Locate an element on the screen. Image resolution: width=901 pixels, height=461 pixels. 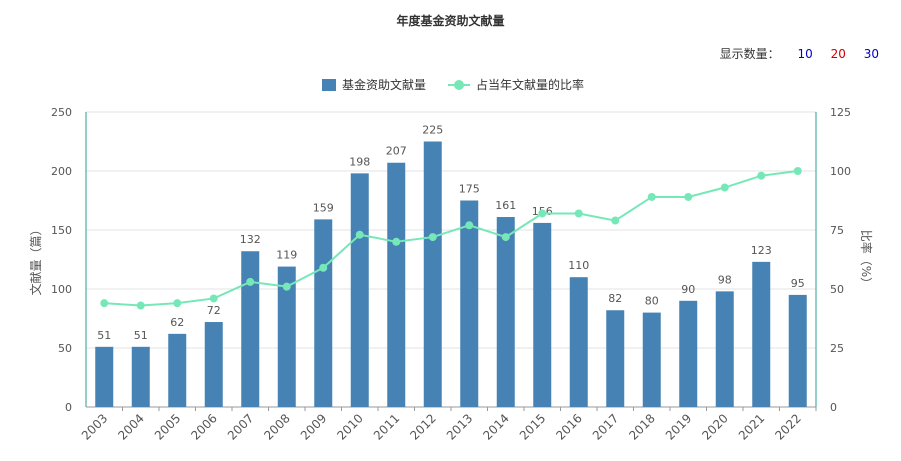
y-right-tick-label: 25 is located at coordinates (837, 348).